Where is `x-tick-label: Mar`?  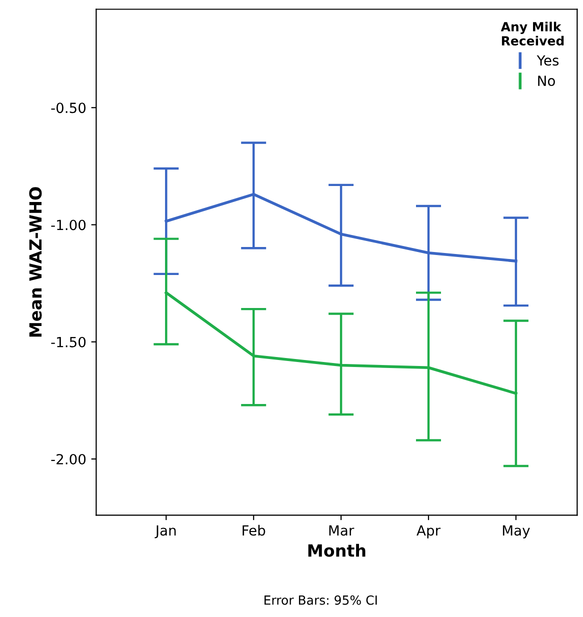 x-tick-label: Mar is located at coordinates (341, 530).